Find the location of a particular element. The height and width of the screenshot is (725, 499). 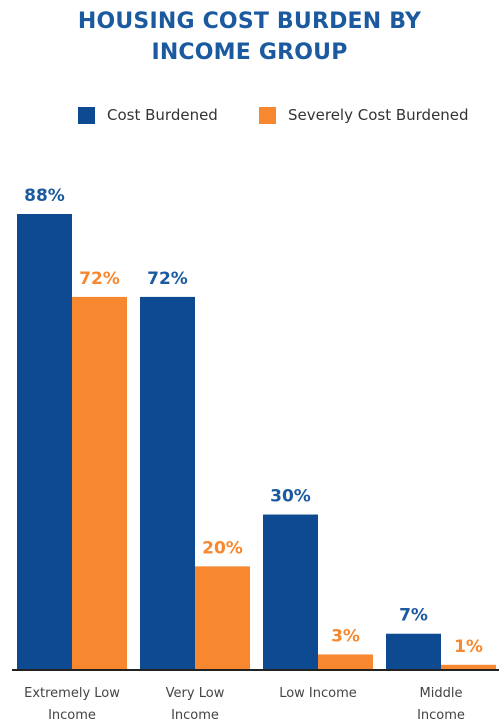

legend: Cost Burdened Severely Cost Burdened is located at coordinates (249, 115).